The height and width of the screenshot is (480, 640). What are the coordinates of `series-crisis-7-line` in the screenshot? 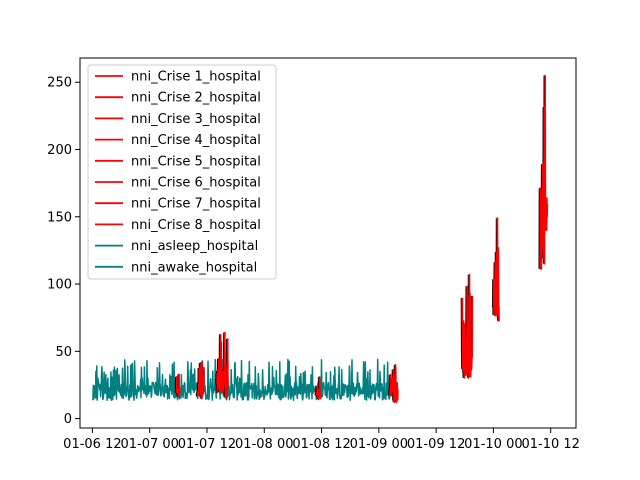 It's located at (496, 269).